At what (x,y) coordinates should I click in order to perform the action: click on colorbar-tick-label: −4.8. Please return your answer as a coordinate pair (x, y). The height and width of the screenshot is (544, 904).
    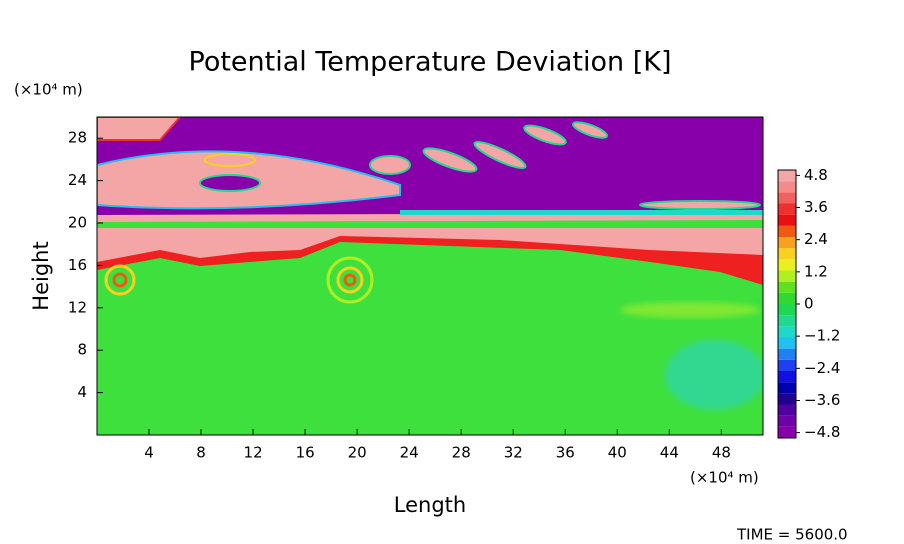
    Looking at the image, I should click on (822, 432).